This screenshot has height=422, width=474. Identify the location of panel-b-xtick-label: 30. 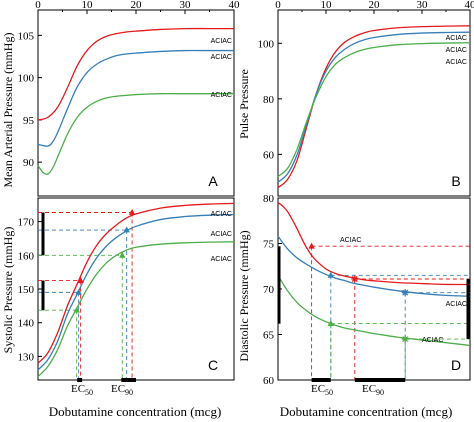
(423, 5).